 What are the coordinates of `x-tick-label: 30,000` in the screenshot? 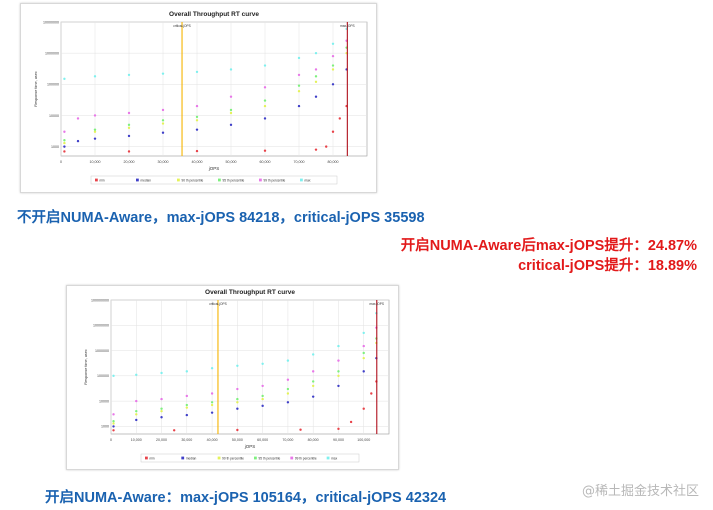 It's located at (186, 440).